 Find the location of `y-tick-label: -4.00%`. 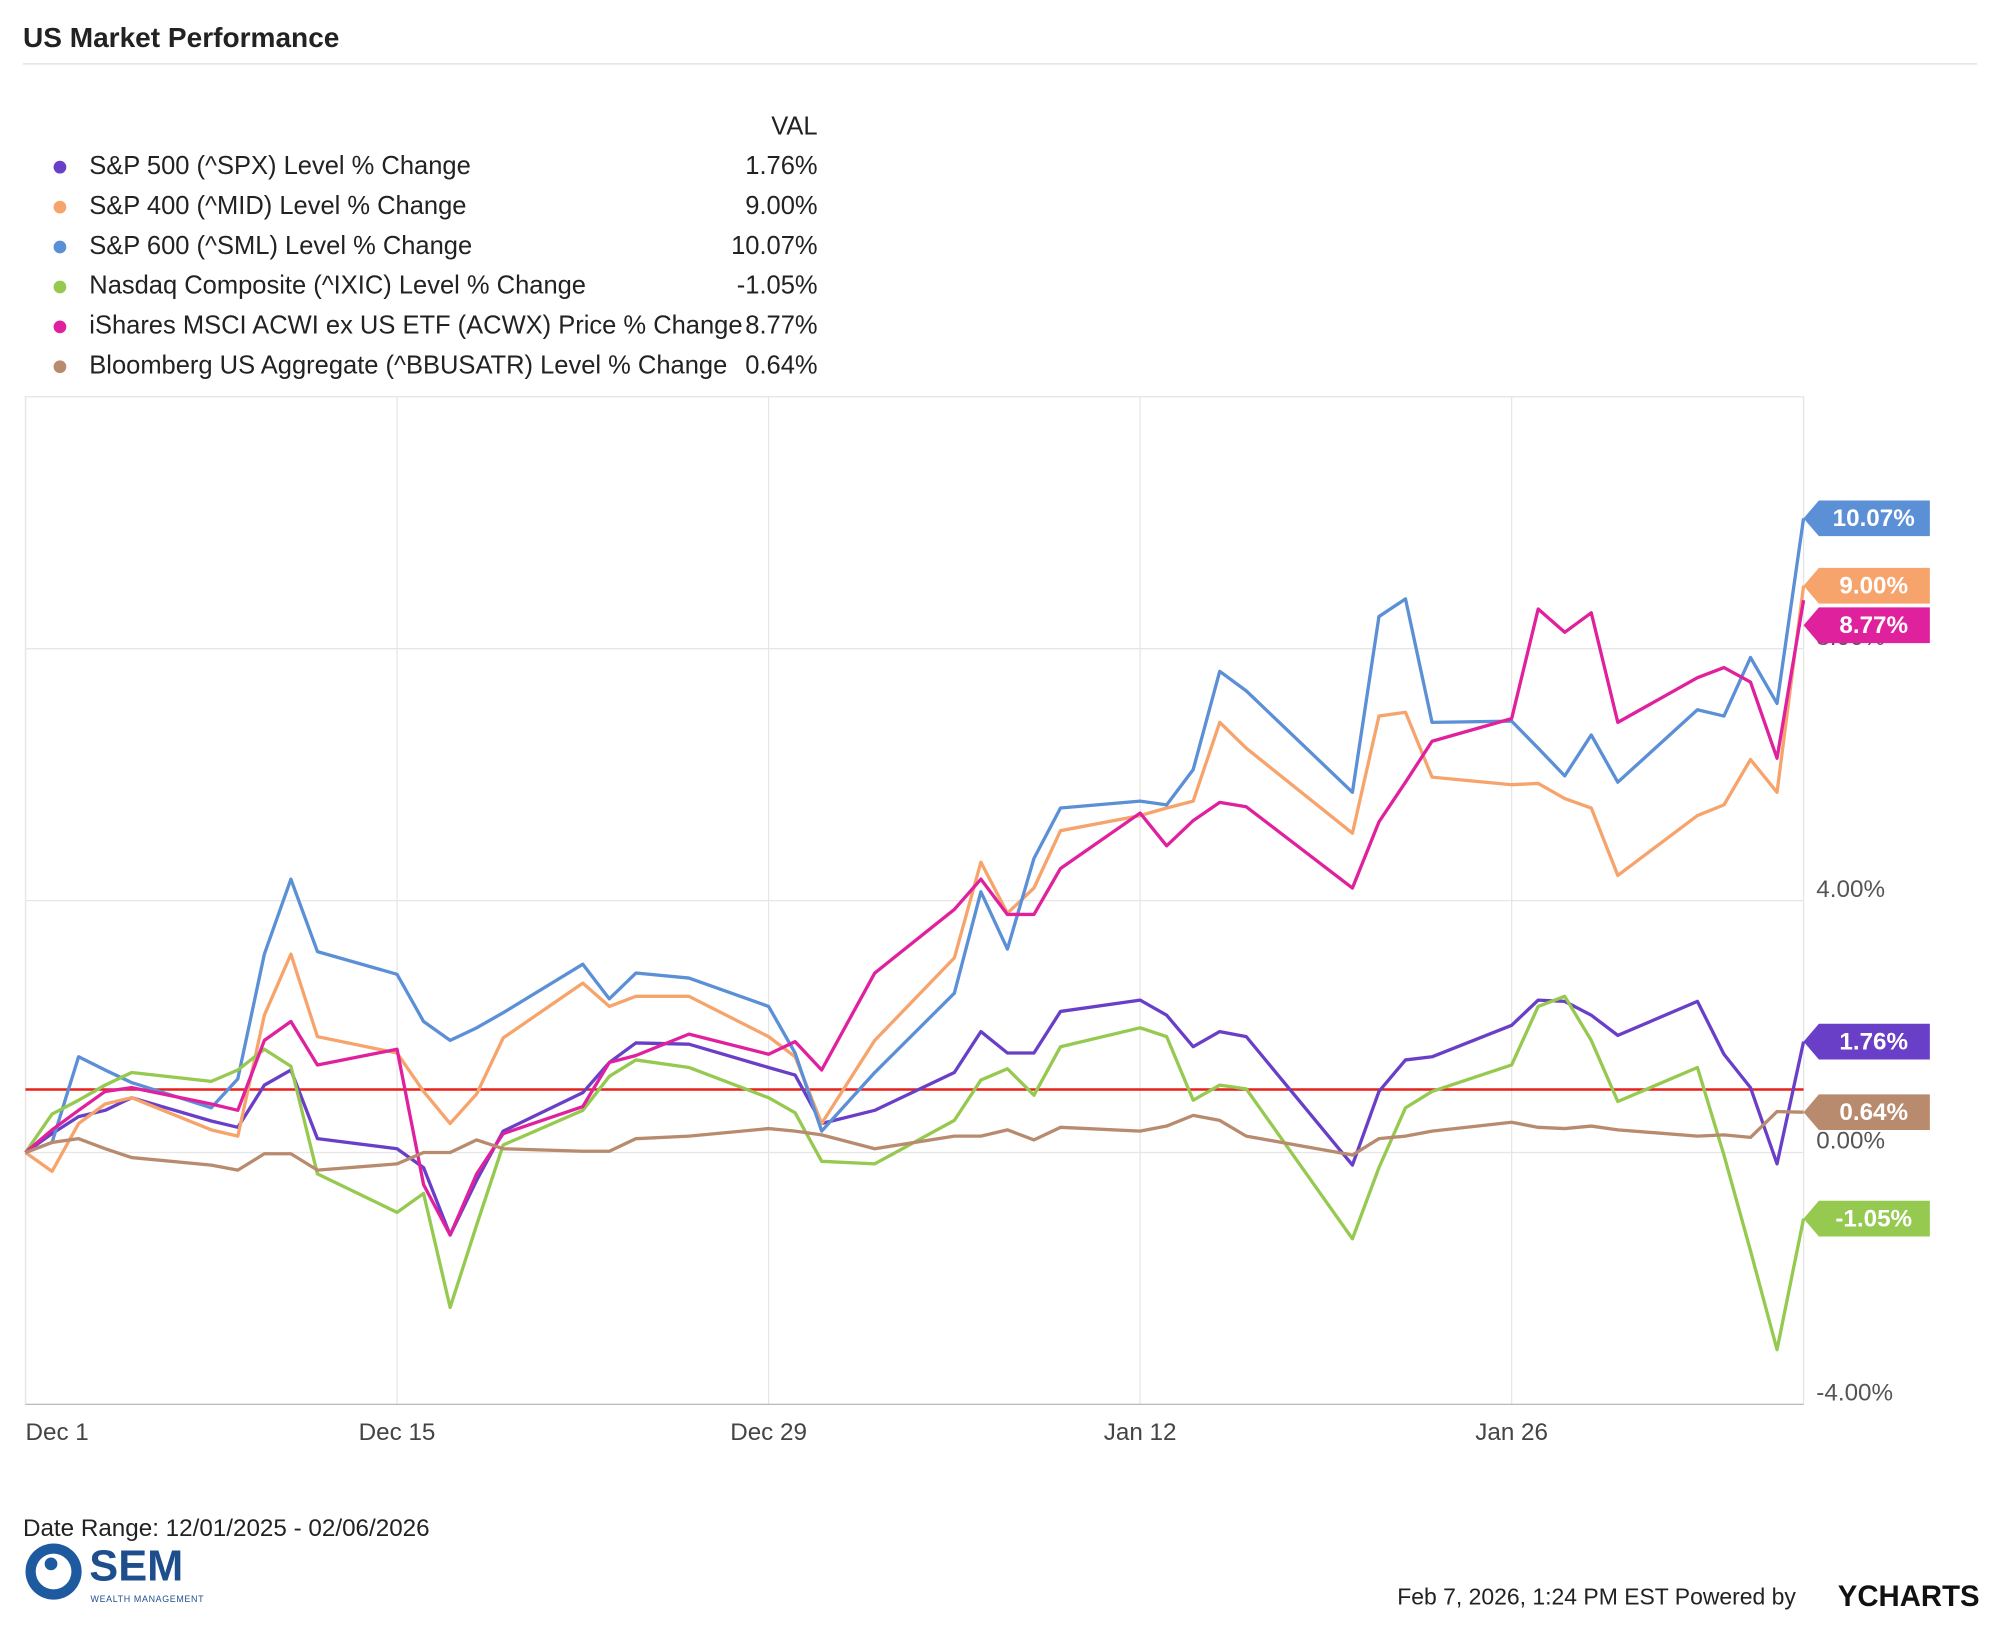

y-tick-label: -4.00% is located at coordinates (1854, 1393).